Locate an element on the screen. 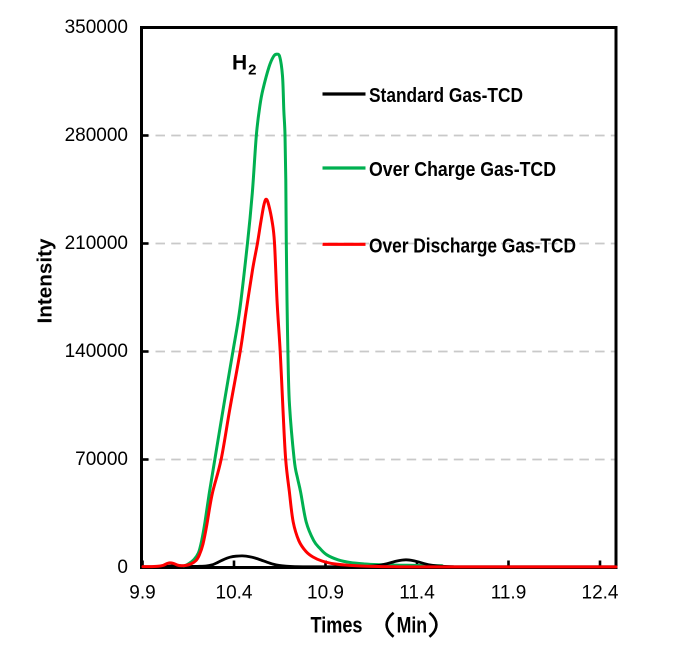 This screenshot has width=696, height=661. svg-text: Over Charge Gas-TCD is located at coordinates (462, 170).